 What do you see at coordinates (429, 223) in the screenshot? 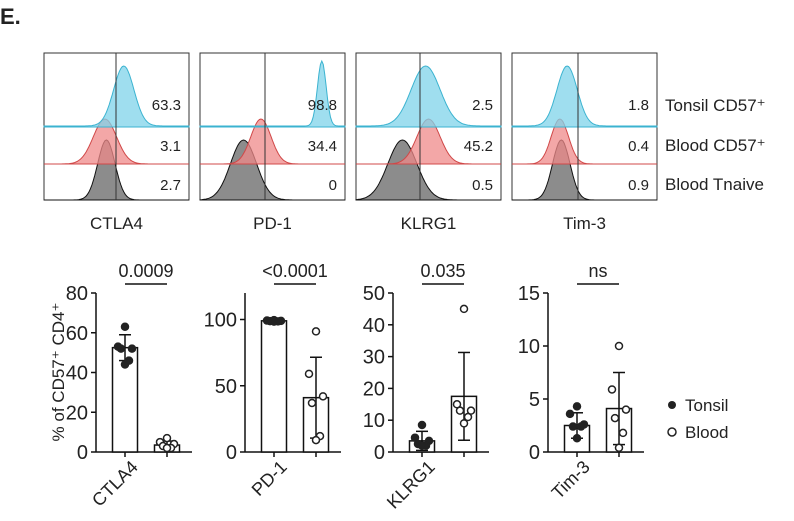
I see `marker-label: KLRG1` at bounding box center [429, 223].